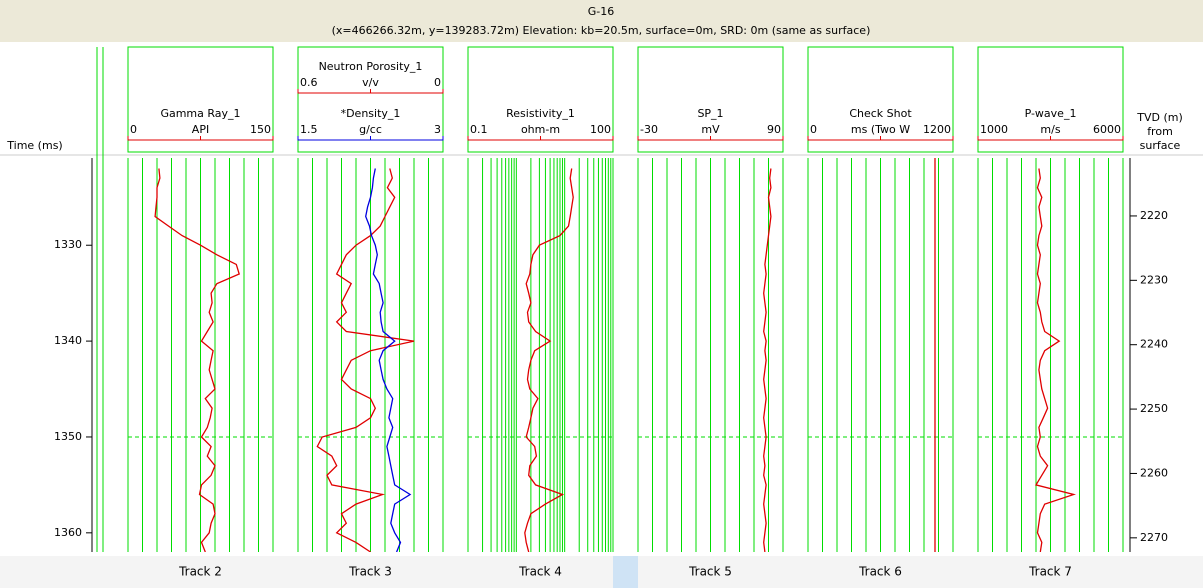 This screenshot has height=588, width=1203. Describe the element at coordinates (309, 129) in the screenshot. I see `curve-min: 1.5` at that location.